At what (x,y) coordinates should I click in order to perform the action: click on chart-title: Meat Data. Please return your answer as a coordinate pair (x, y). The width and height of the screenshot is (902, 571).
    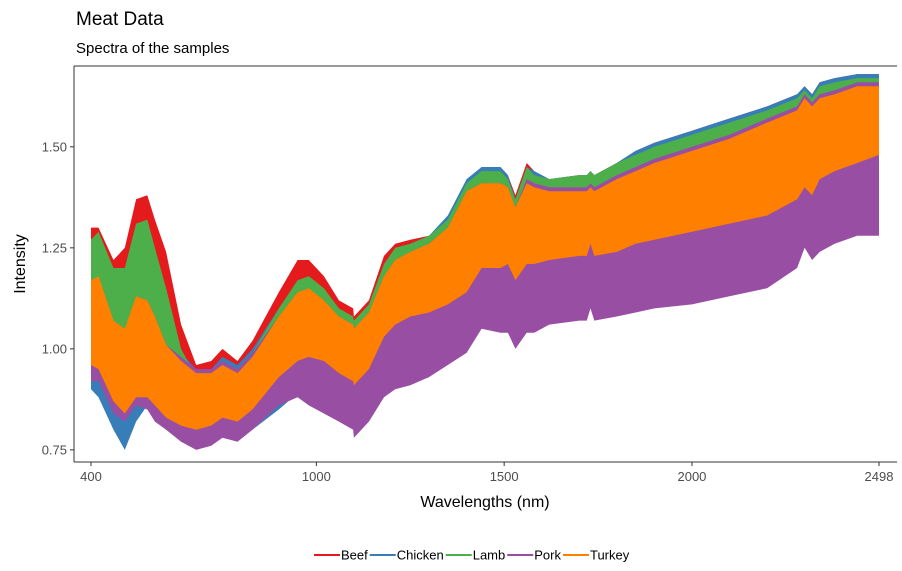
    Looking at the image, I should click on (120, 19).